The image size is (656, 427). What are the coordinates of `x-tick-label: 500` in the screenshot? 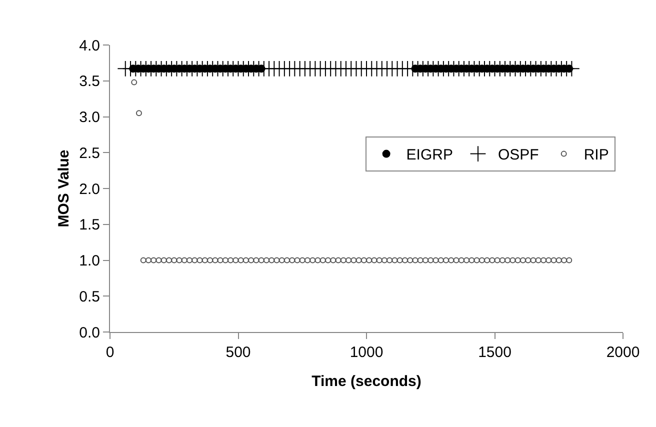 It's located at (238, 352).